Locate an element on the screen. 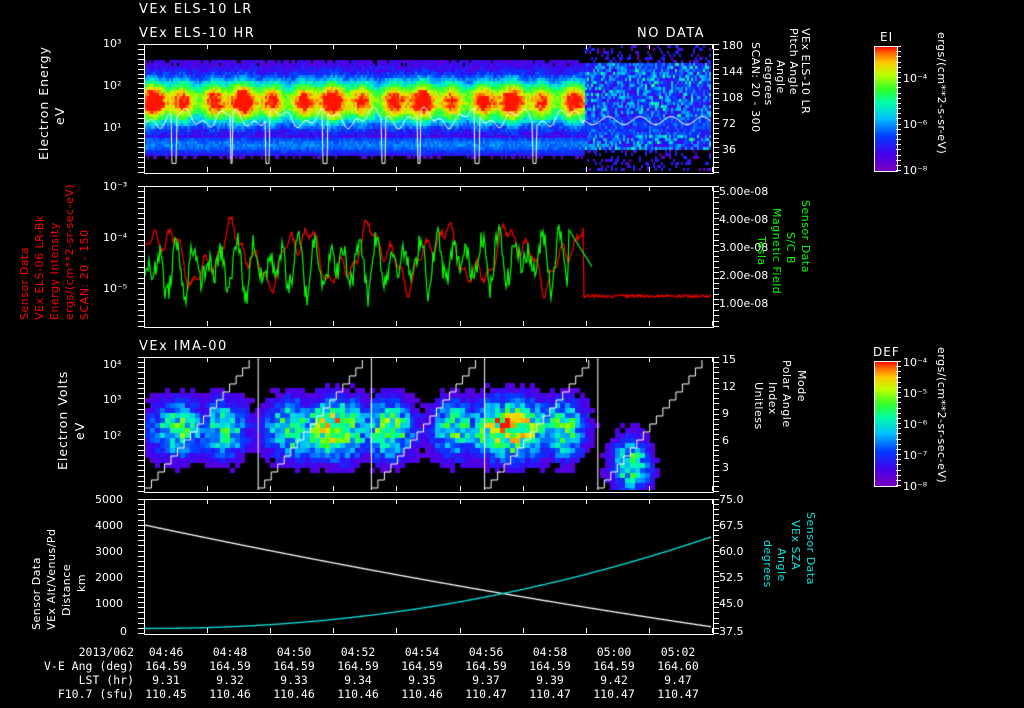  table-cell: 110.46 is located at coordinates (358, 694).